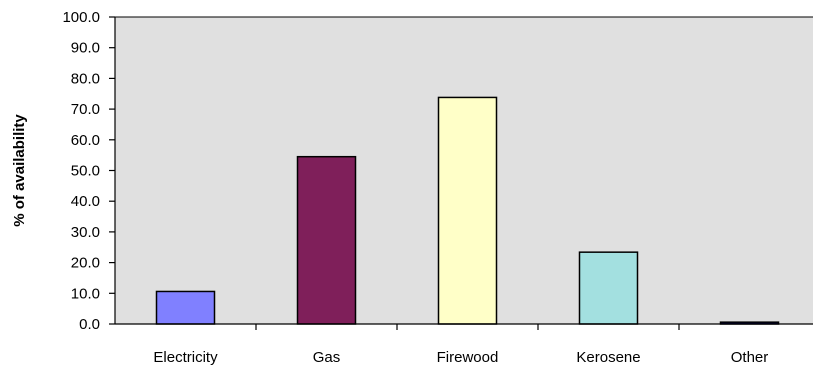 This screenshot has width=813, height=377. I want to click on y-tick-label: 80.0, so click(85, 78).